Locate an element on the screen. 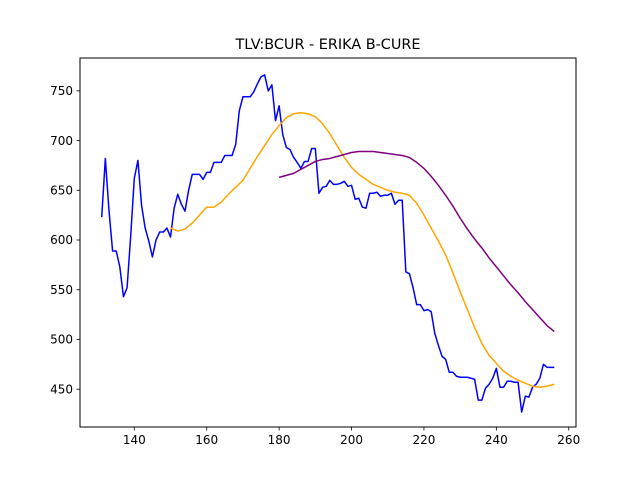 Image resolution: width=640 pixels, height=480 pixels. y-tick-label: 500 is located at coordinates (61, 340).